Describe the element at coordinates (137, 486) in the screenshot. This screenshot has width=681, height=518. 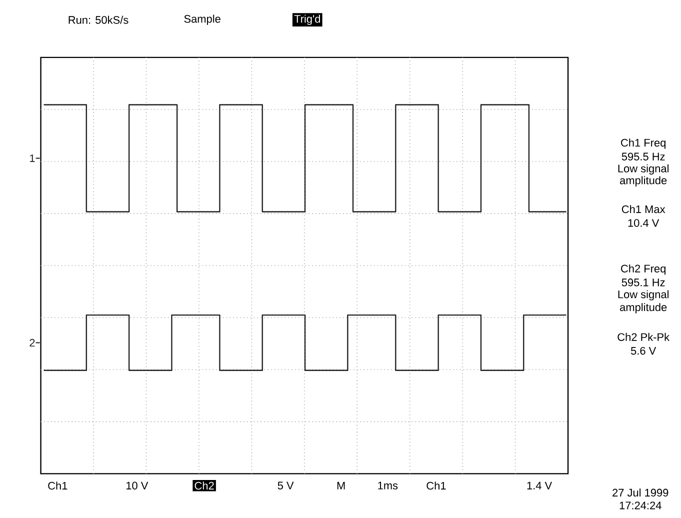
I see `text: 10 V` at that location.